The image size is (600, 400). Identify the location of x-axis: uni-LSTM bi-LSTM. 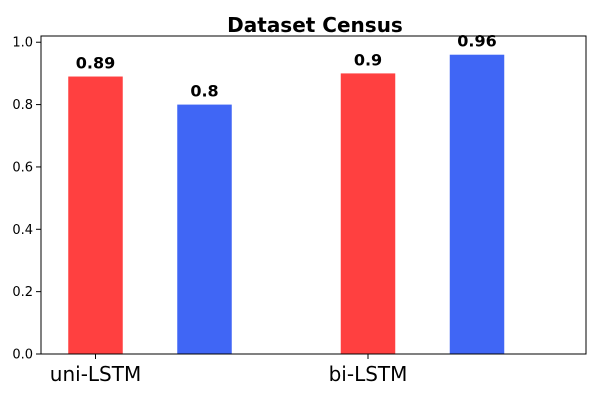
(229, 370).